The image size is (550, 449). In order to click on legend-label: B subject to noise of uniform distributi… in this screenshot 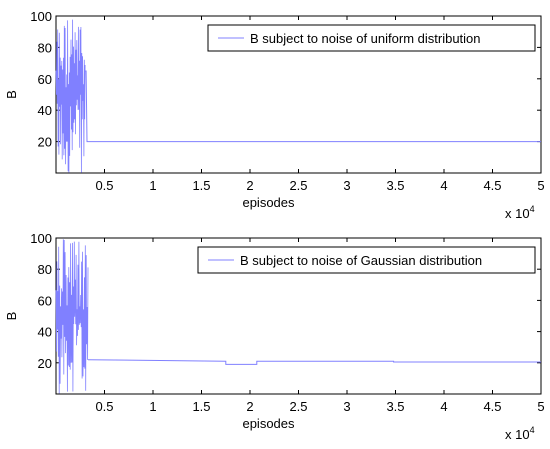, I will do `click(365, 38)`.